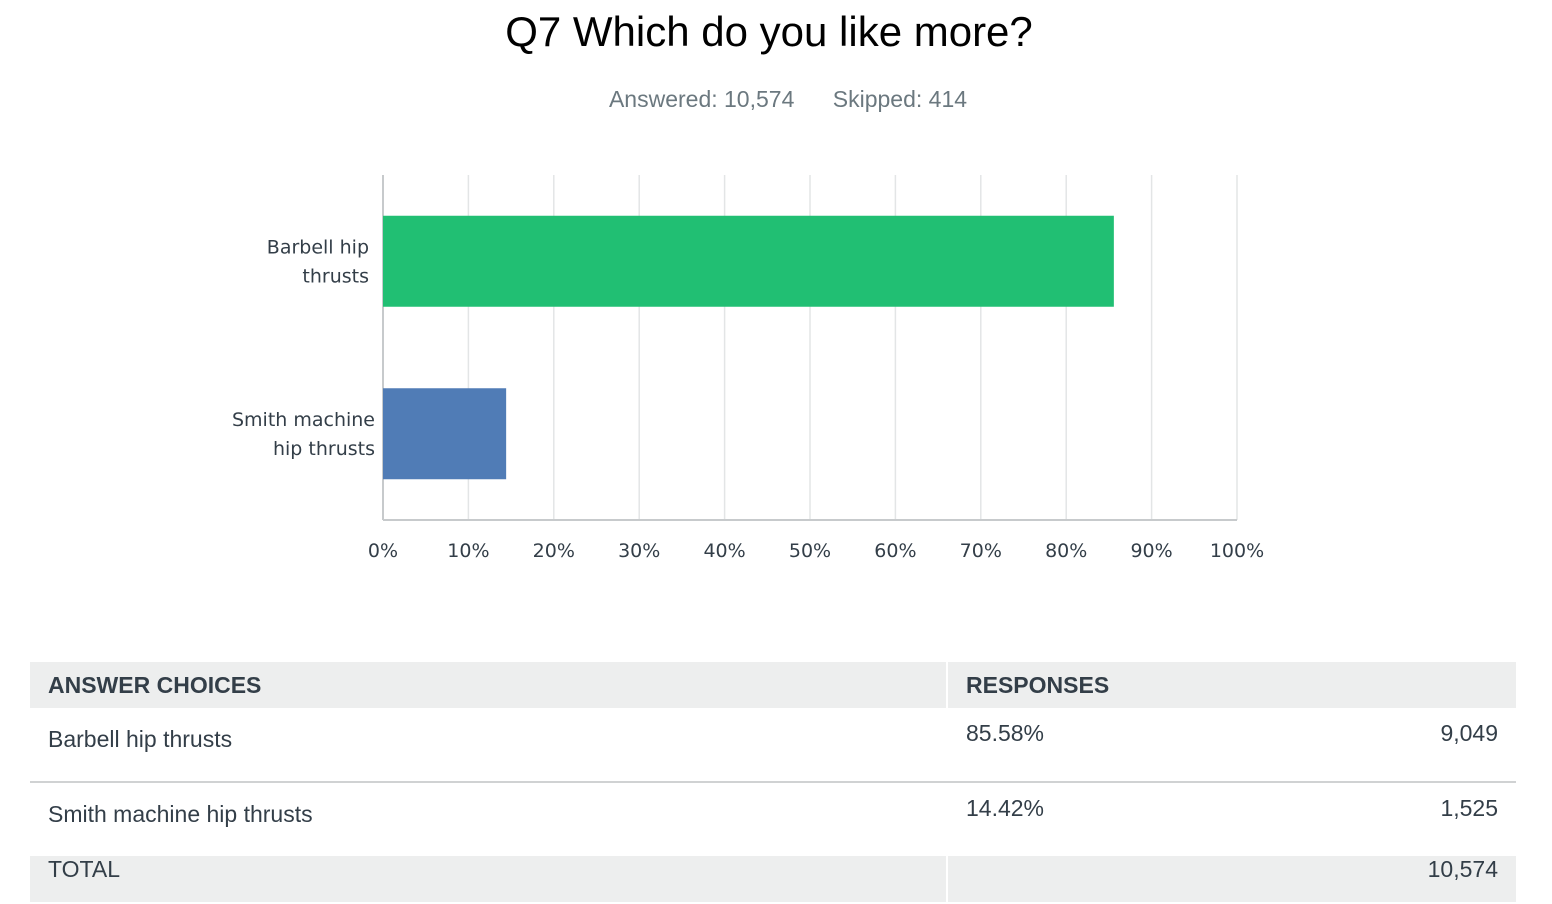 The width and height of the screenshot is (1552, 904). I want to click on x-tick-label: 80%, so click(1066, 551).